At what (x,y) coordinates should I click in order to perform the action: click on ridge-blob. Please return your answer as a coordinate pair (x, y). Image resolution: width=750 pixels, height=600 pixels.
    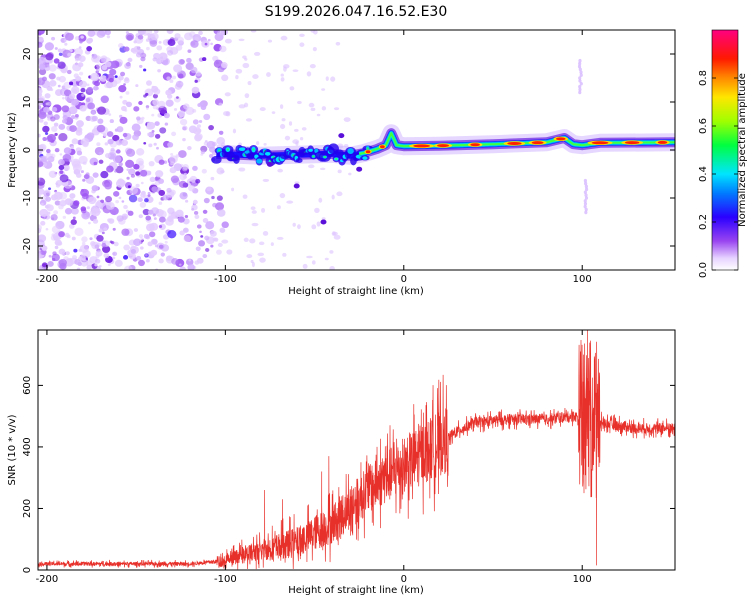
    Looking at the image, I should click on (216, 159).